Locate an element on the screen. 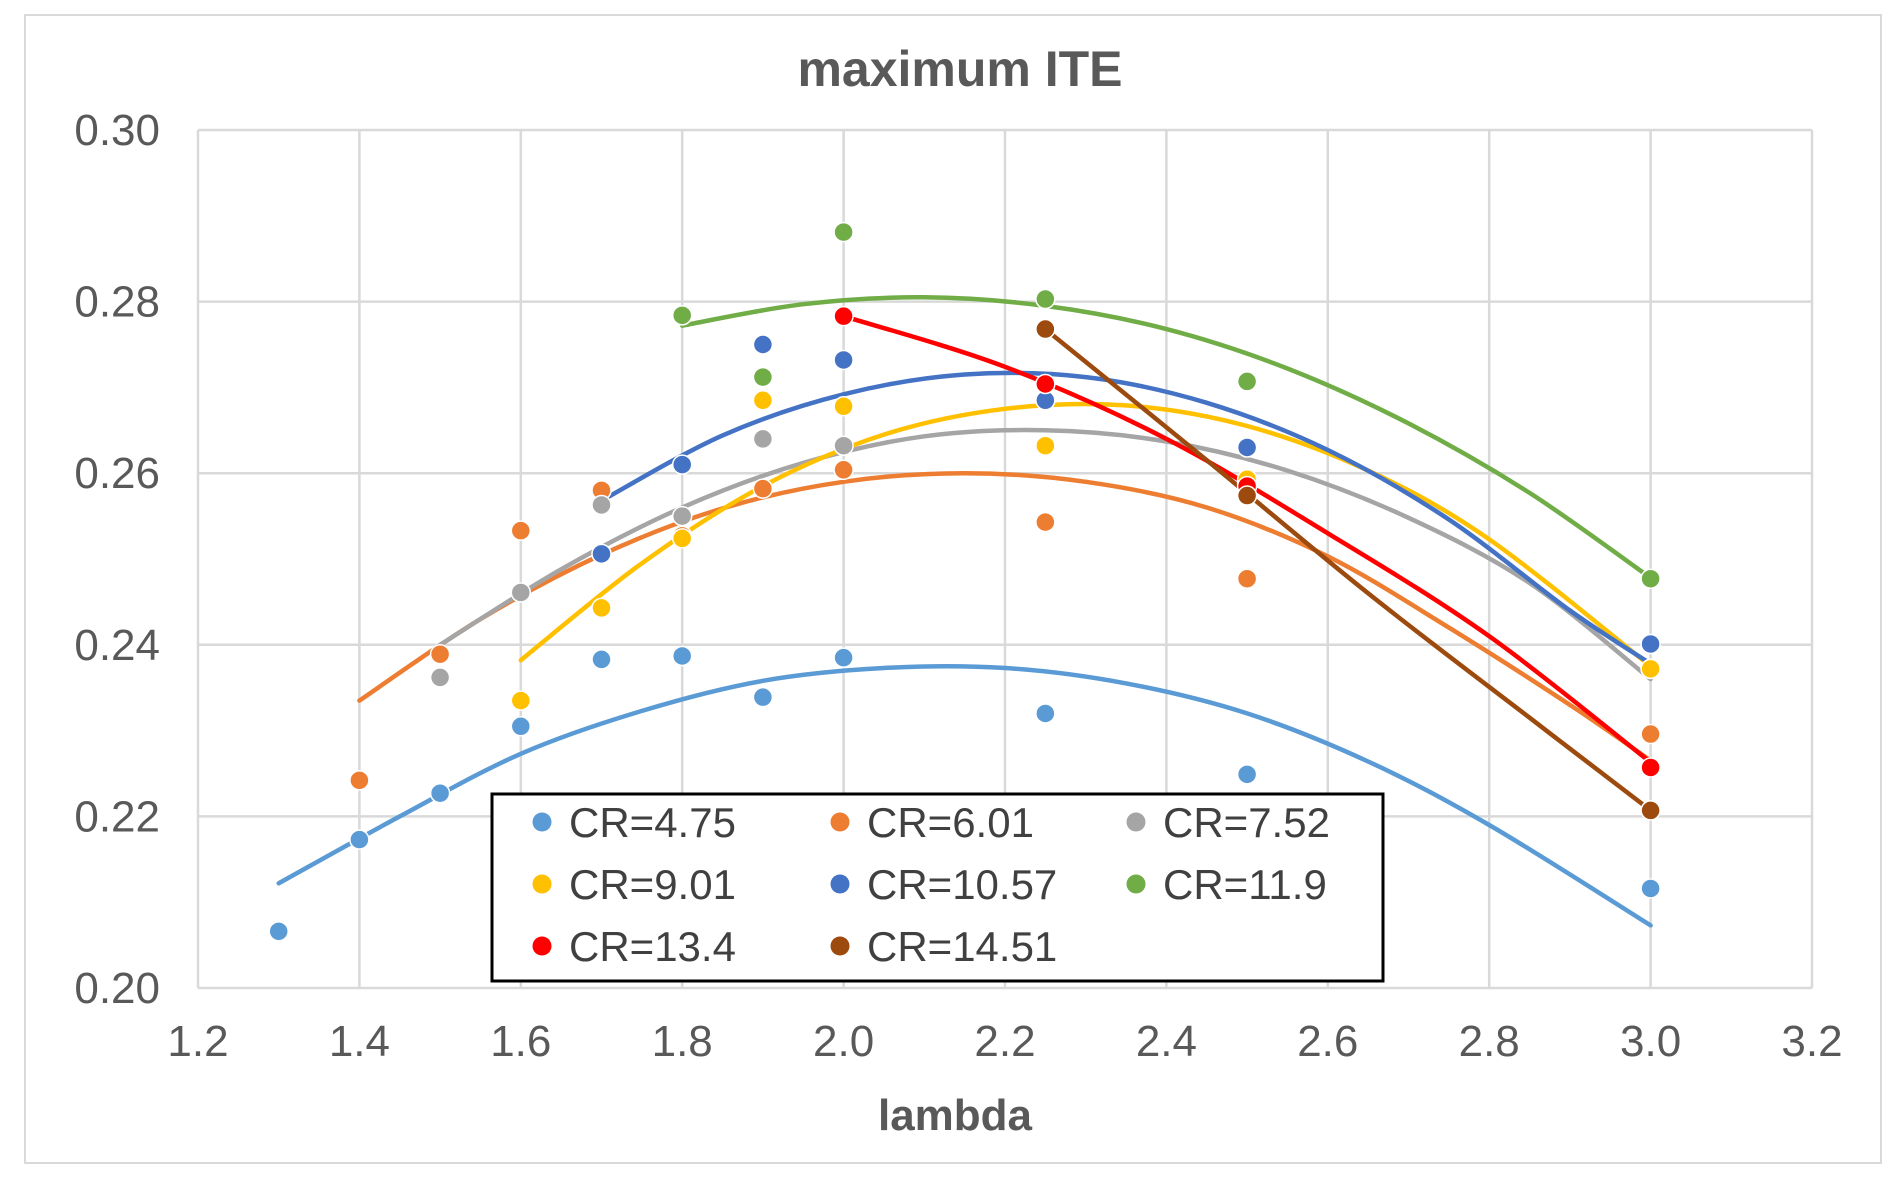  x-tick-label: 2.2 is located at coordinates (1004, 1041).